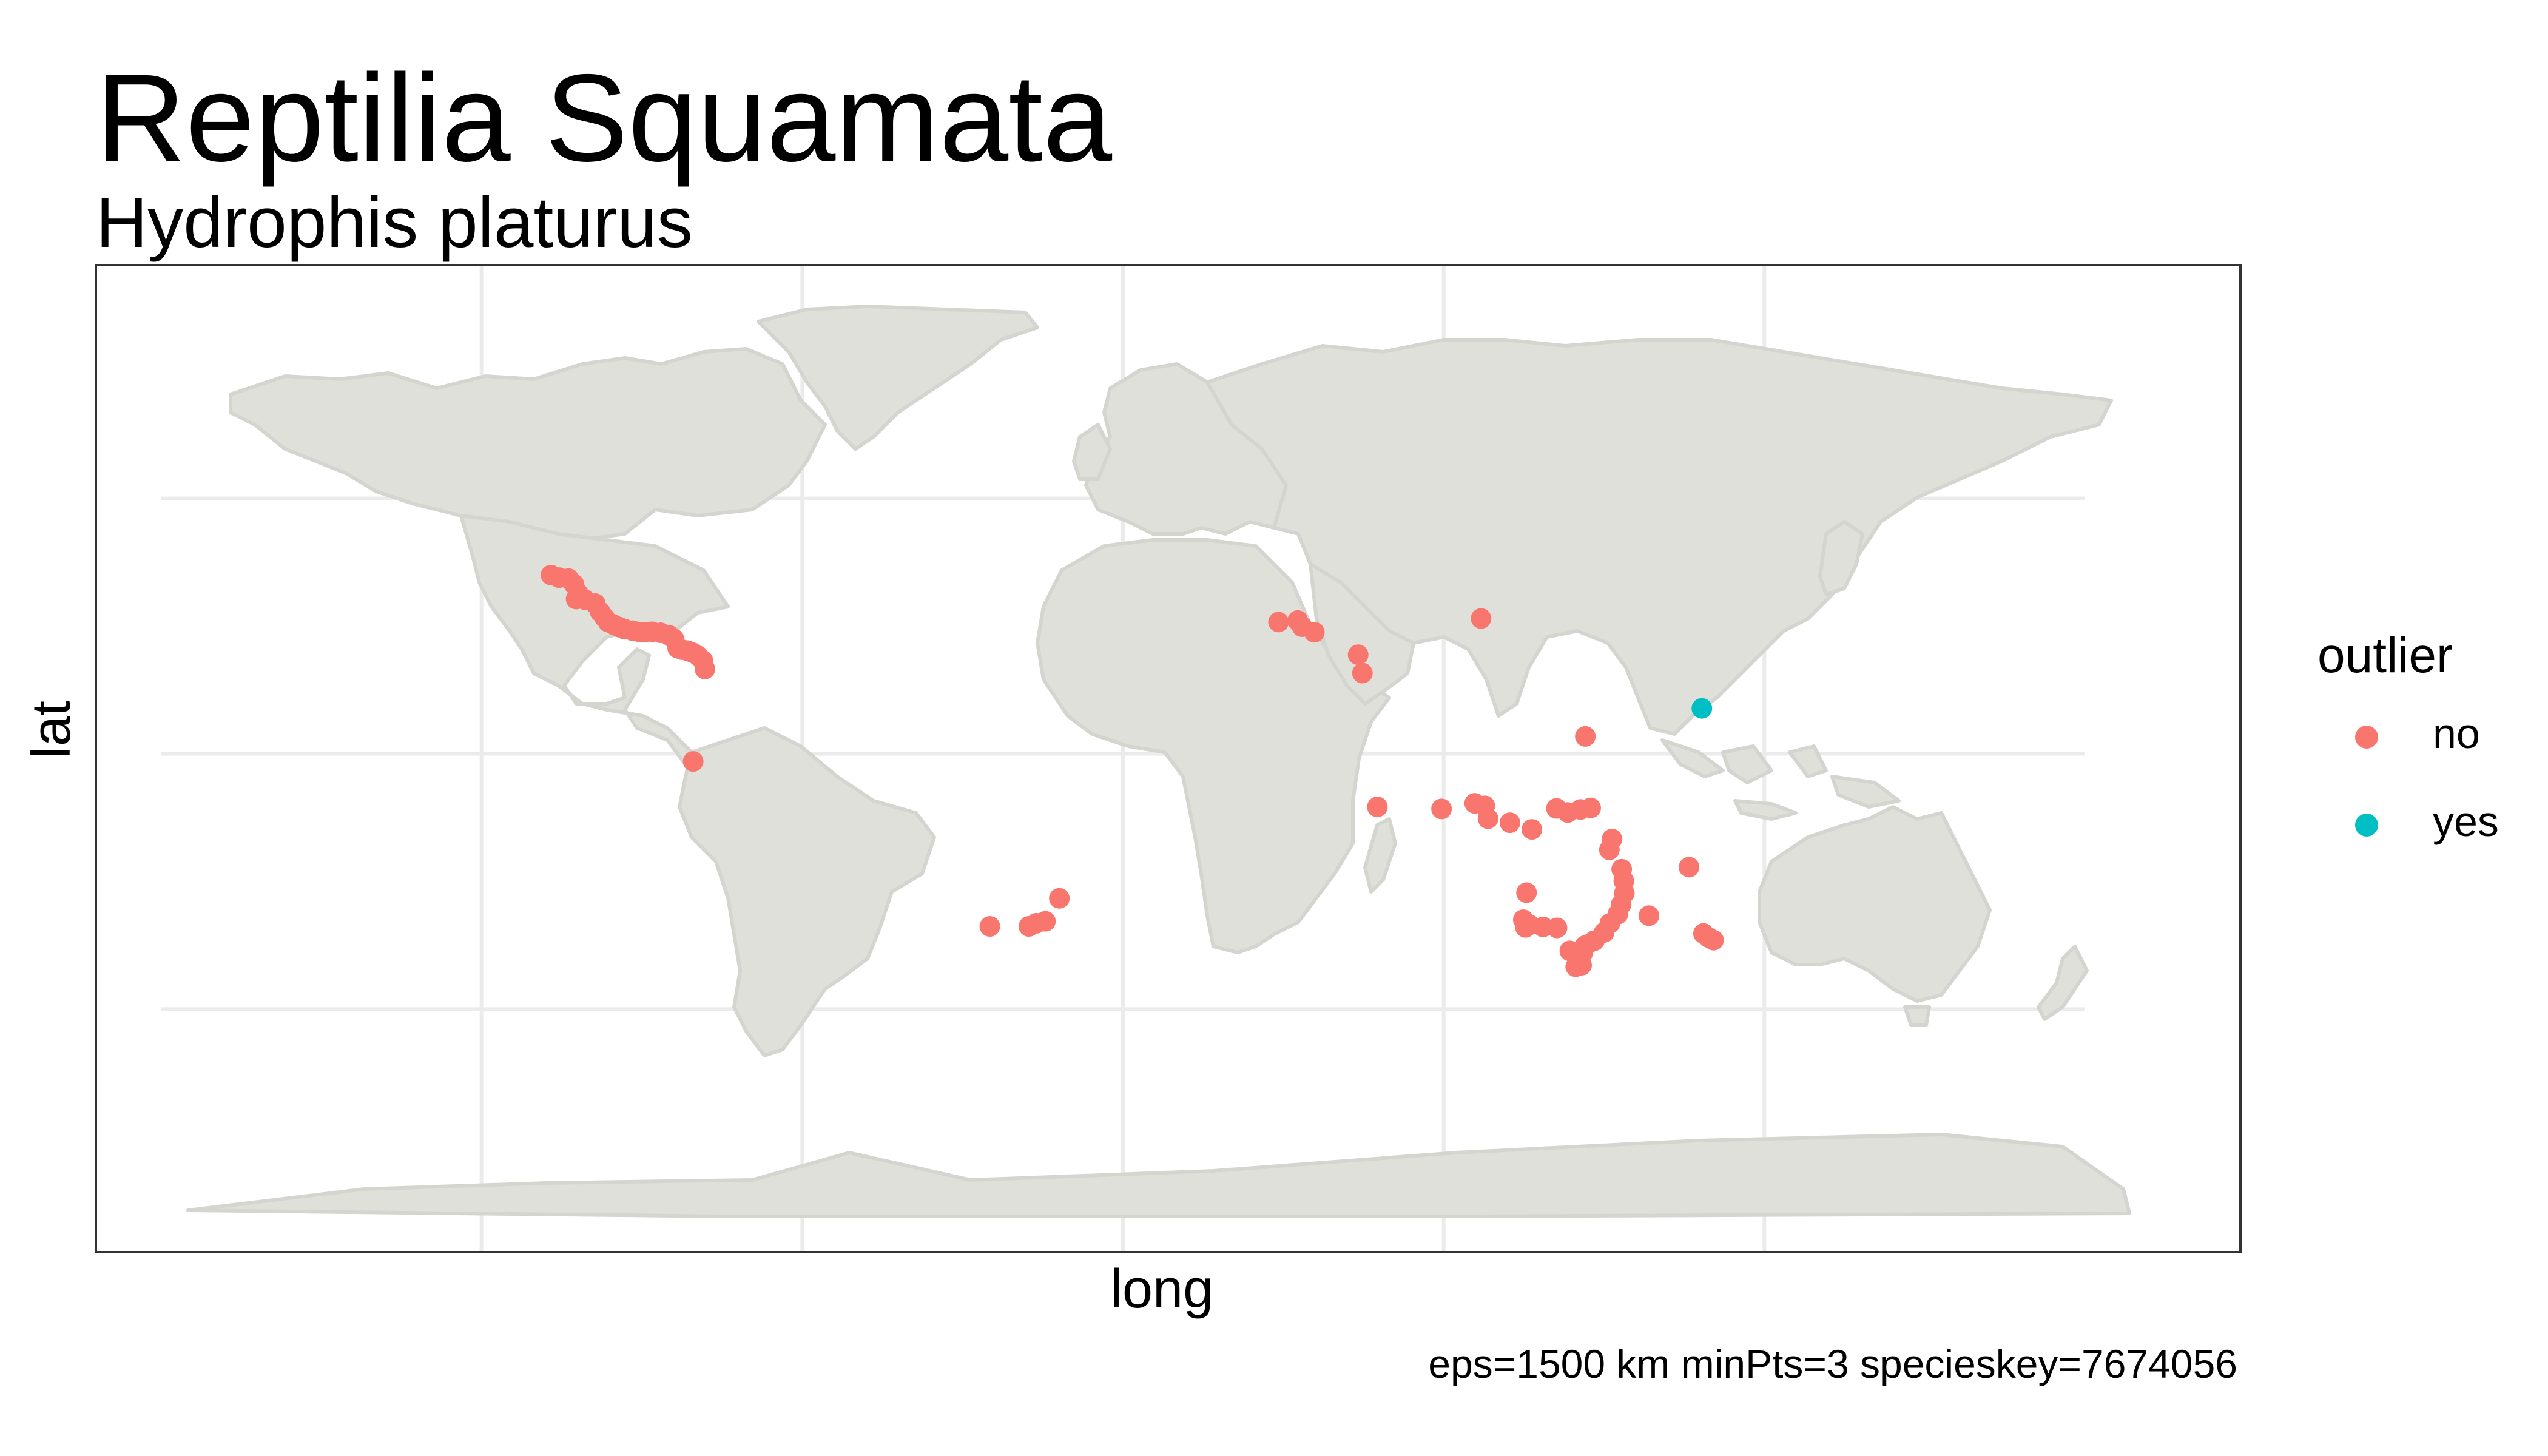 Image resolution: width=2548 pixels, height=1456 pixels. Describe the element at coordinates (898, 378) in the screenshot. I see `land-greenland` at that location.